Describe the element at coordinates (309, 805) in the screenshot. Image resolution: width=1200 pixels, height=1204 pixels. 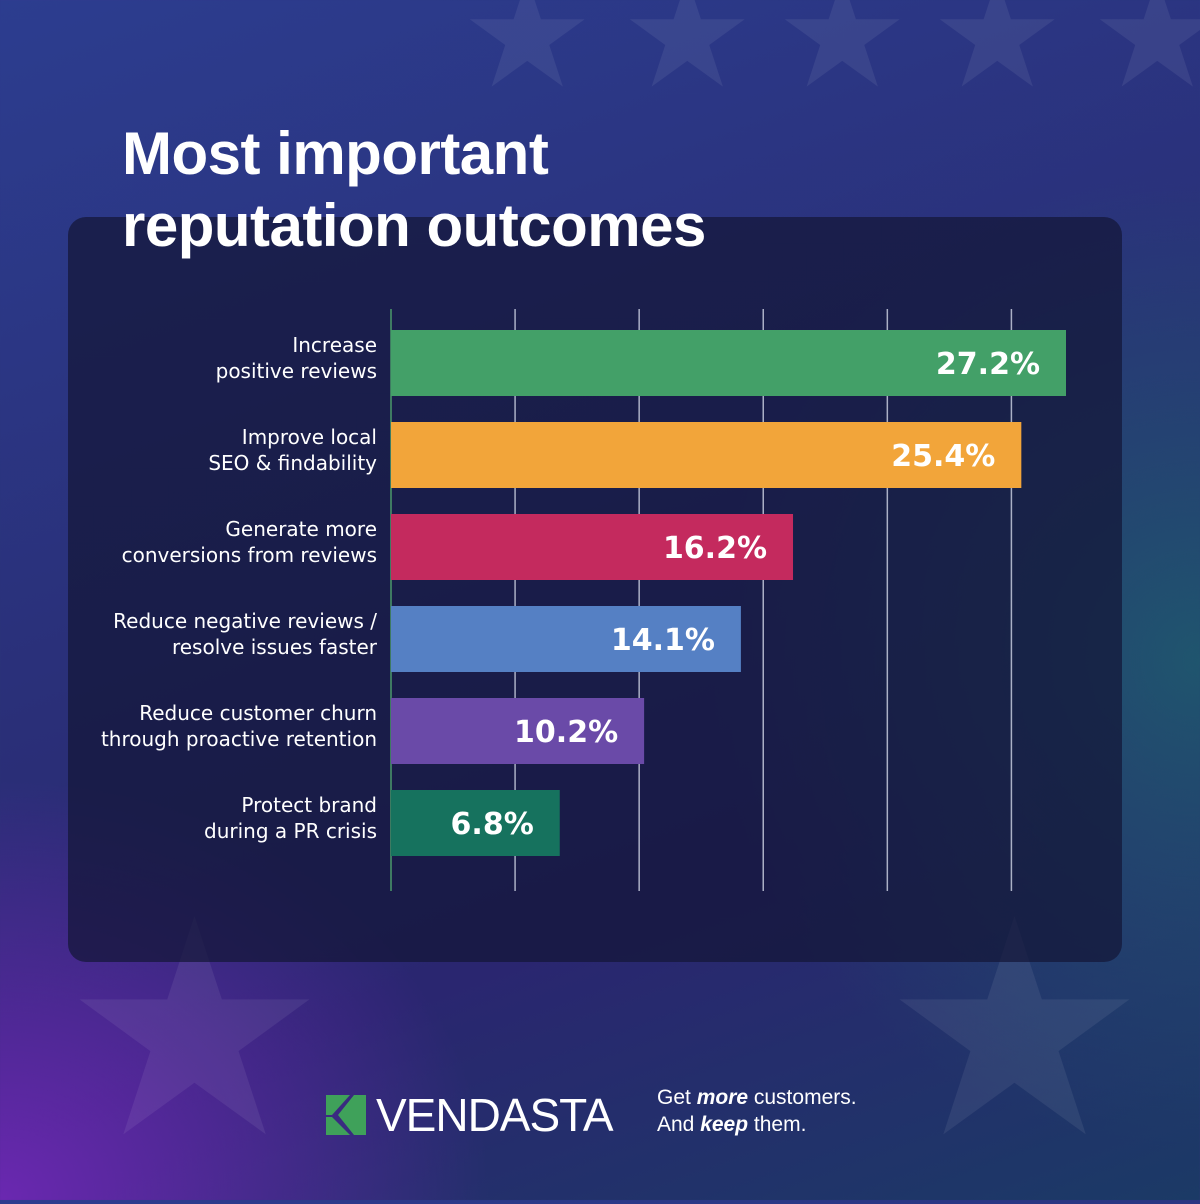
I see `category-label: Protect brand` at that location.